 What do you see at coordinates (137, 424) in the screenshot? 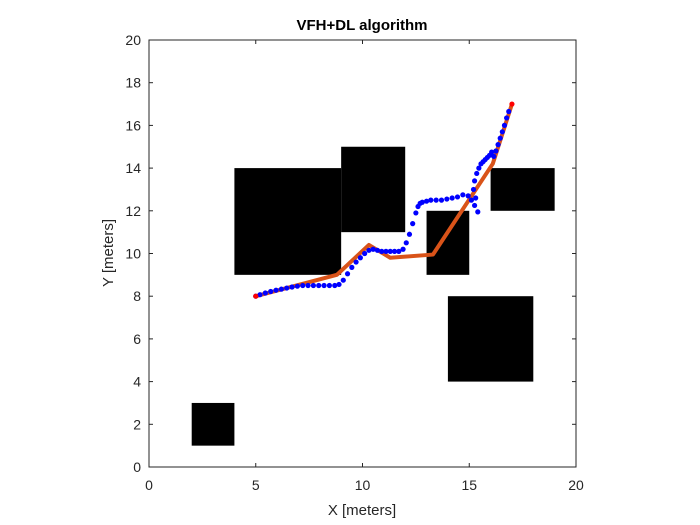
I see `y-tick-label-1: 2` at bounding box center [137, 424].